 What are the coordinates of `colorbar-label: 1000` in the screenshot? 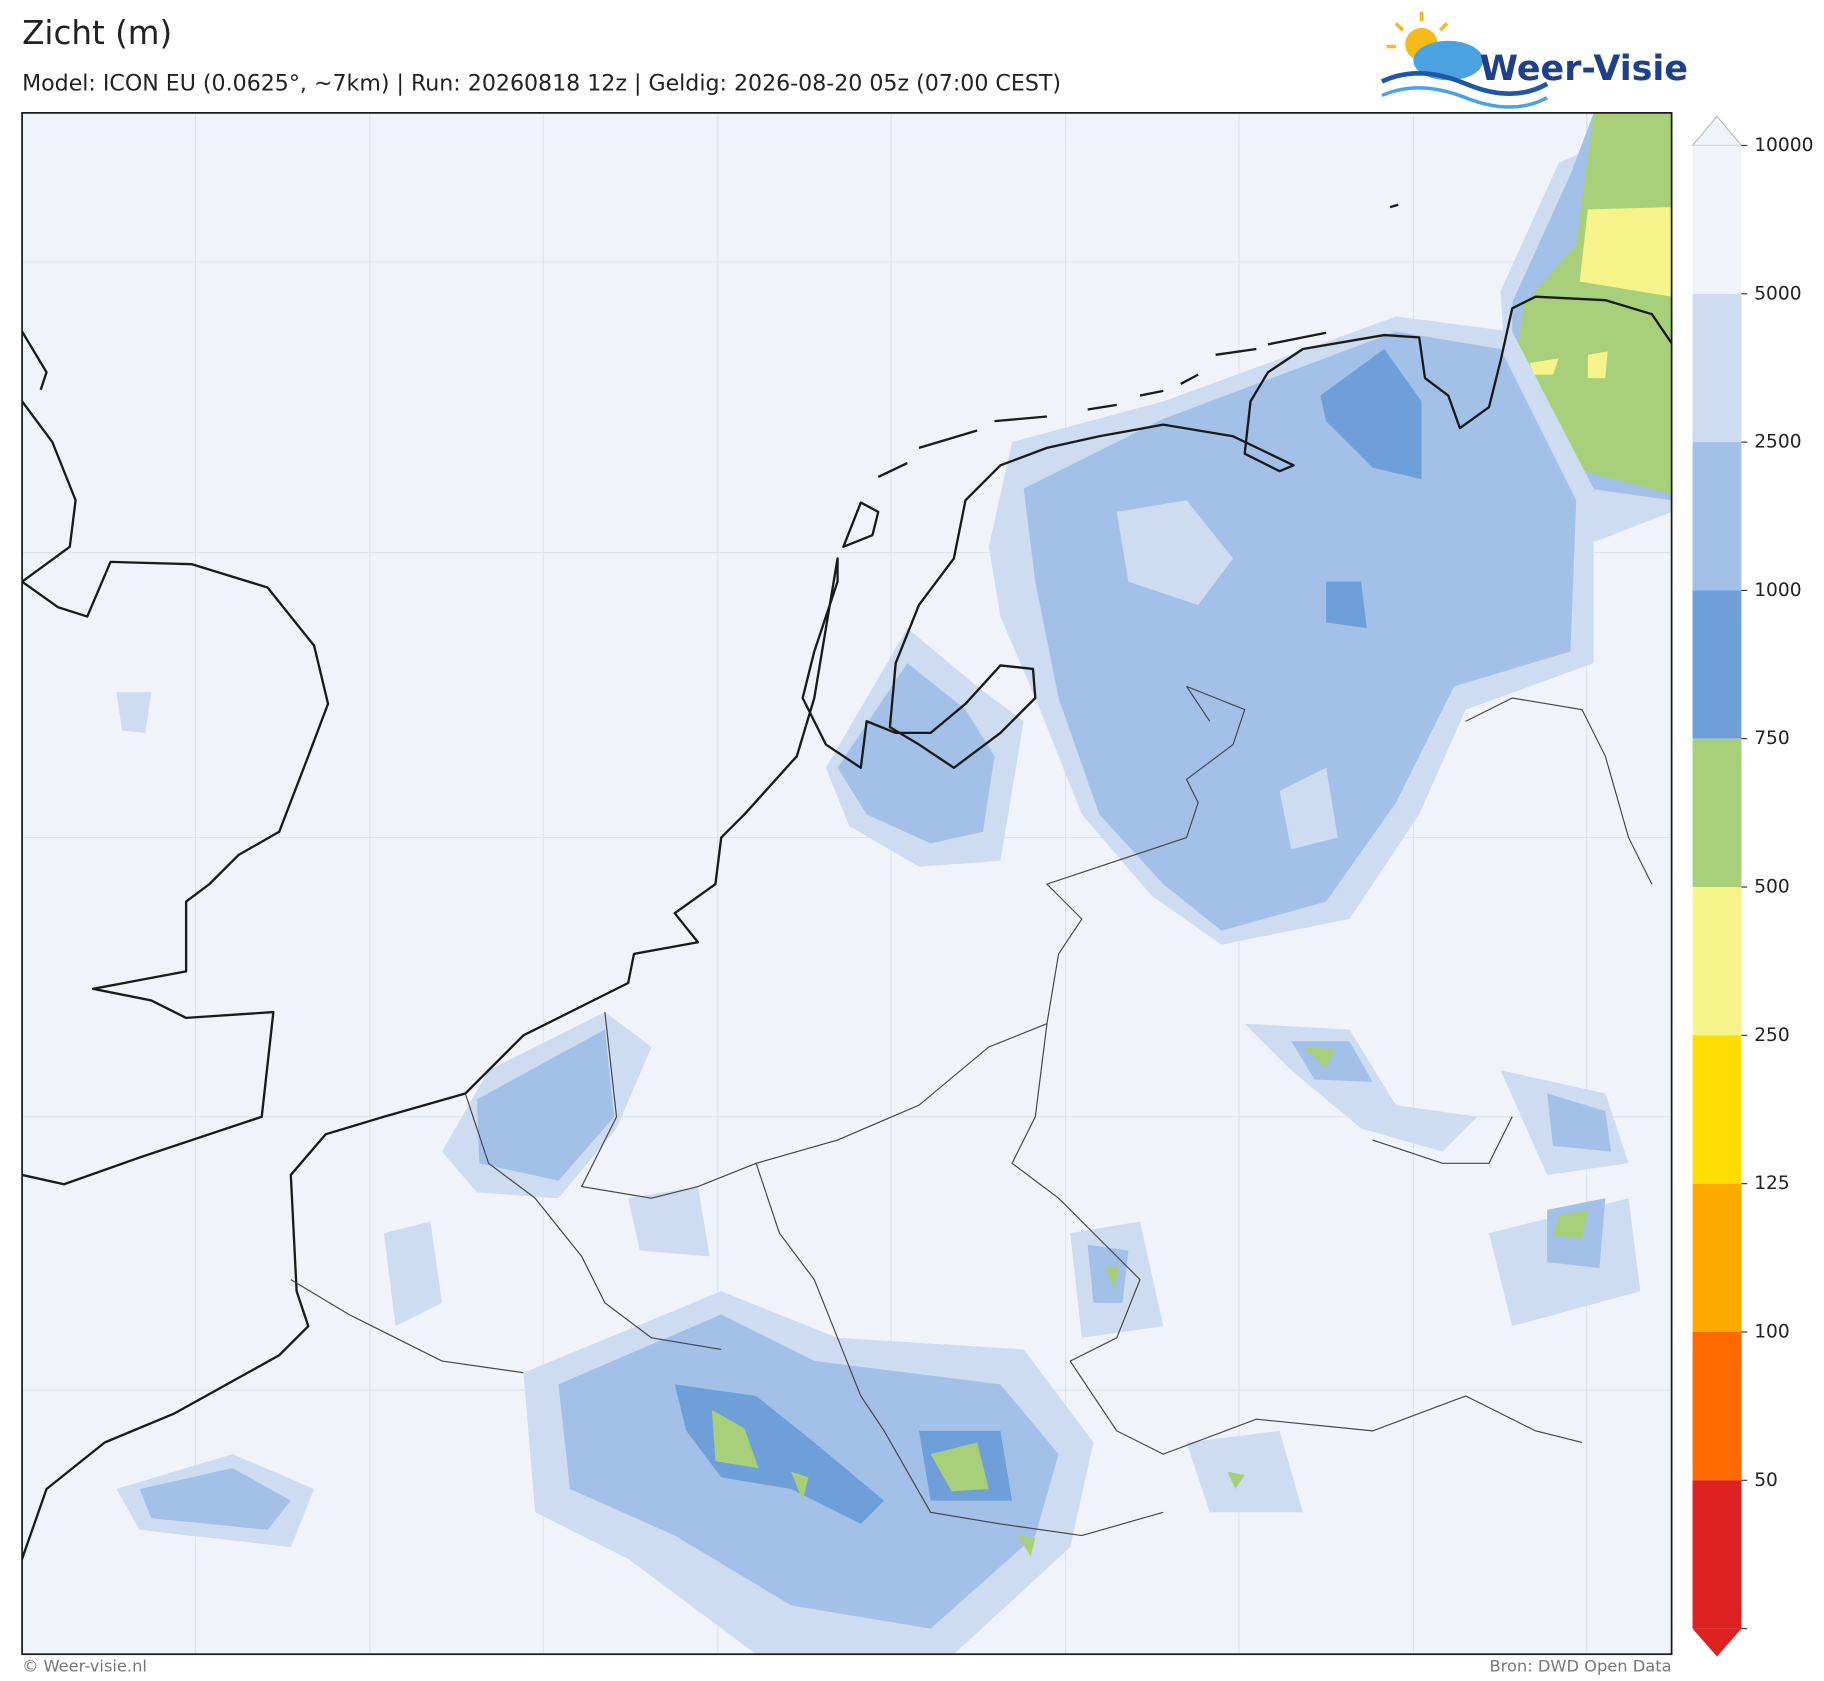 It's located at (1777, 590).